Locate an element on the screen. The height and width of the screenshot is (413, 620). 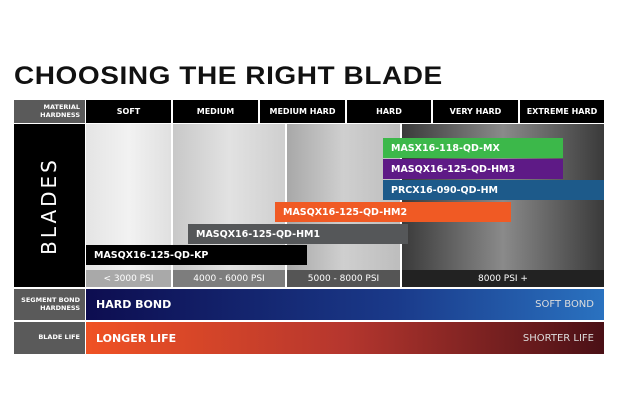
blade-bar: MASQX16-125-QD-HM3 is located at coordinates (473, 169).